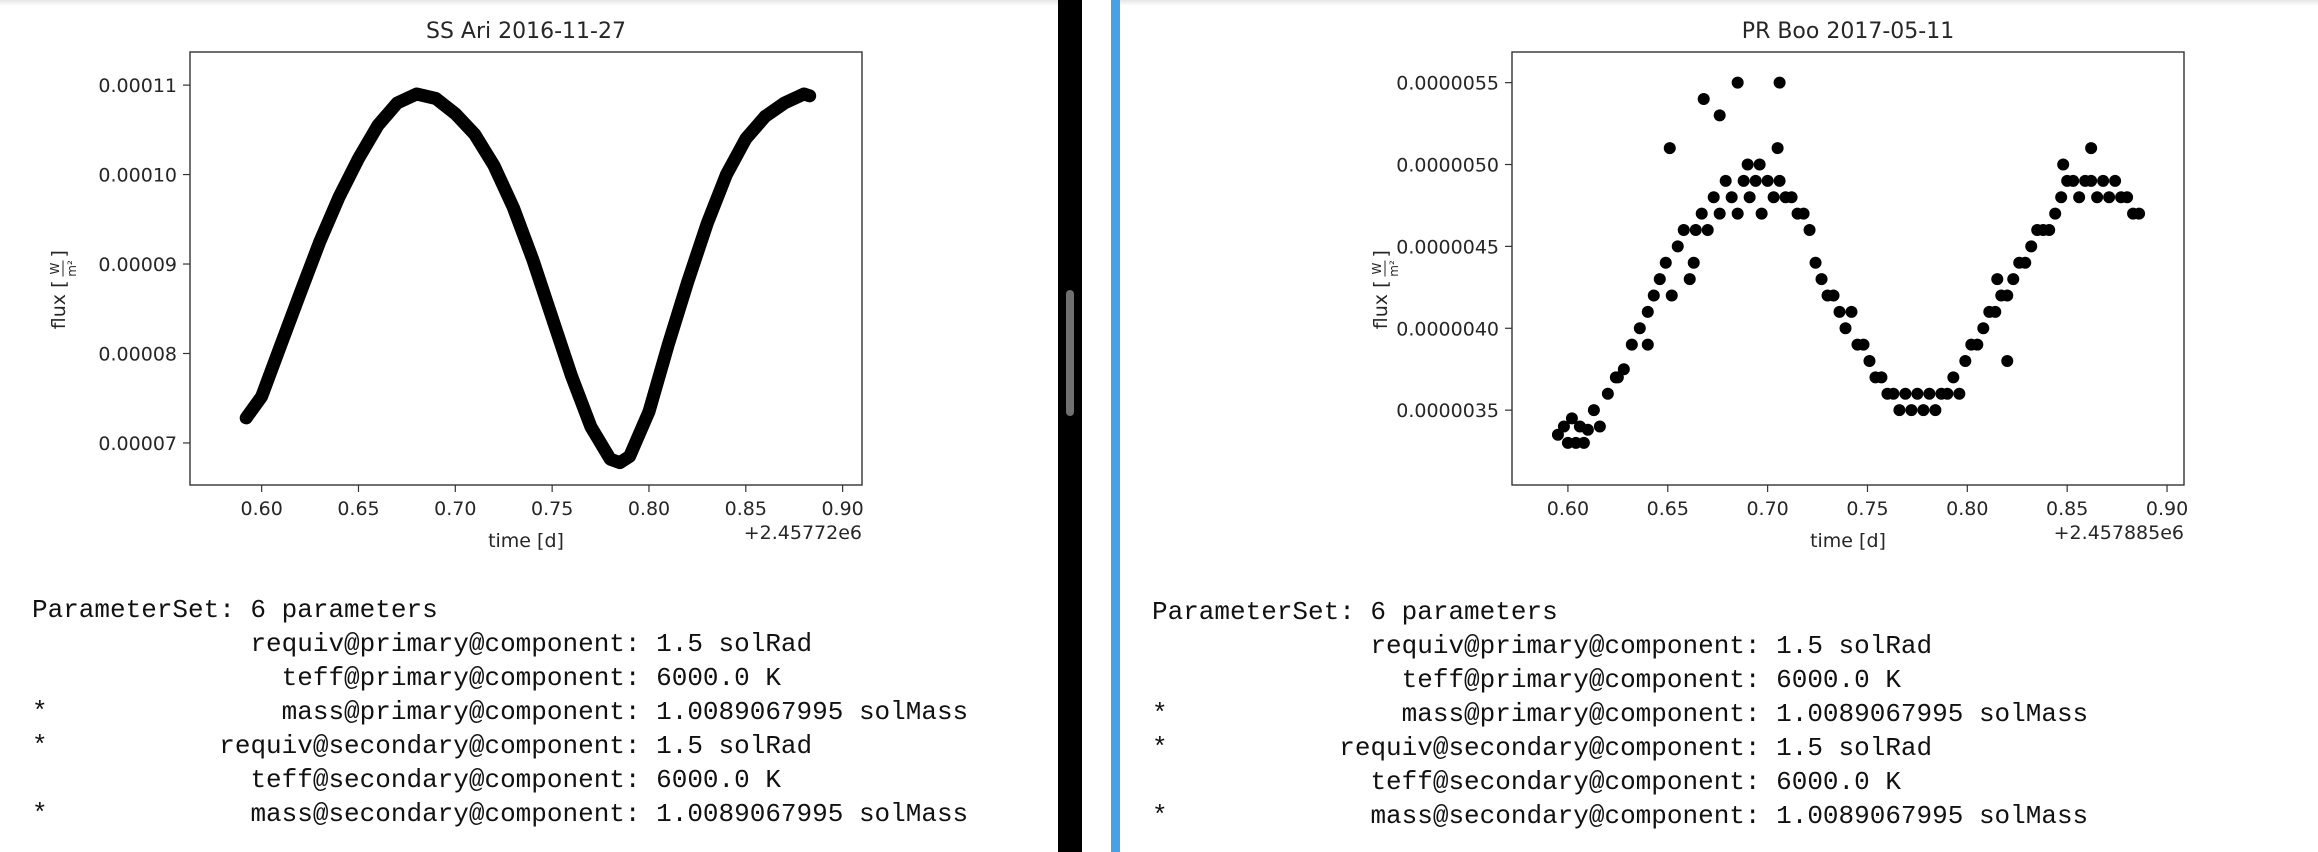 This screenshot has height=852, width=2318. What do you see at coordinates (1867, 509) in the screenshot?
I see `x-tick-label: 0.75` at bounding box center [1867, 509].